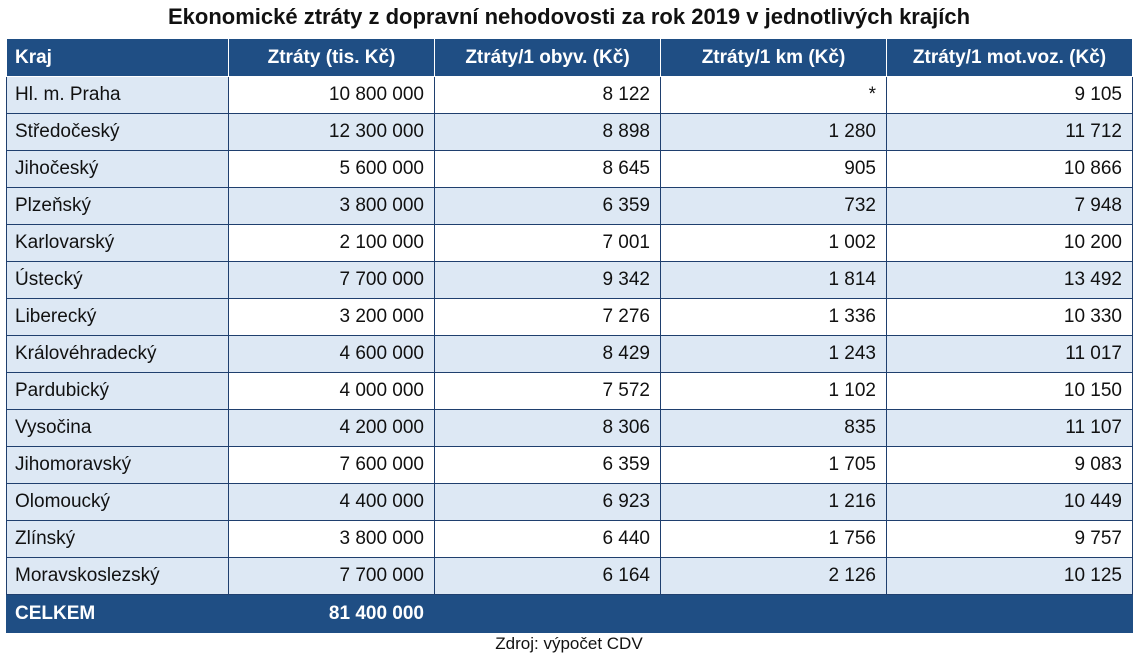 The width and height of the screenshot is (1138, 661). What do you see at coordinates (773, 57) in the screenshot?
I see `col-header-ztraty-km: Ztráty/1 km (Kč)` at bounding box center [773, 57].